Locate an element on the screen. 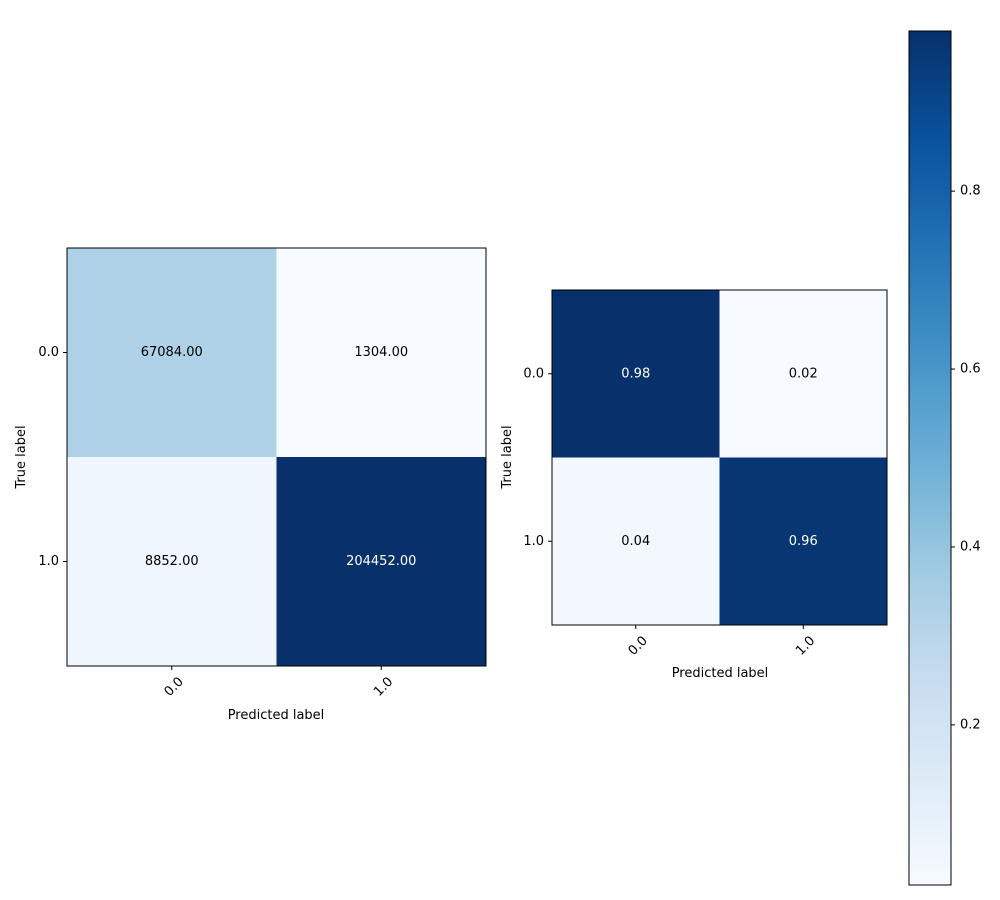 The height and width of the screenshot is (900, 1000). colorbar-gradient is located at coordinates (930, 458).